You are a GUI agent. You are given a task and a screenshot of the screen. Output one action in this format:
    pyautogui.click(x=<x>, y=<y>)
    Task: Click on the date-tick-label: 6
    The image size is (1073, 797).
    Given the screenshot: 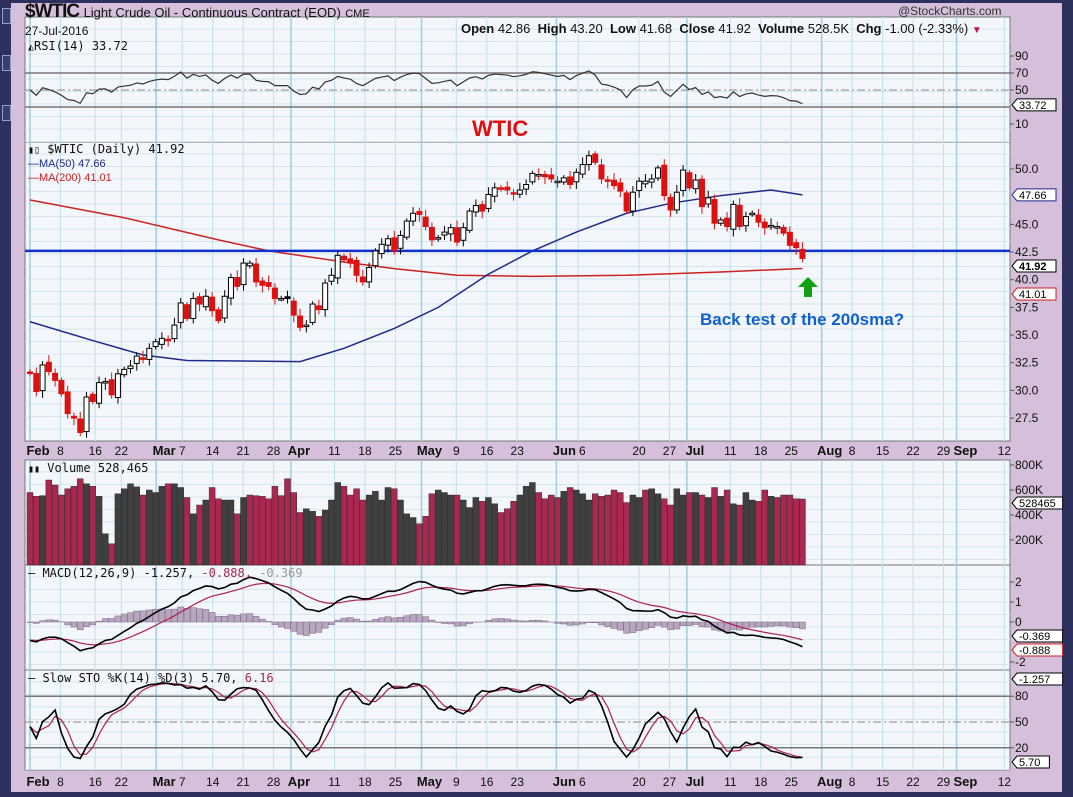 What is the action you would take?
    pyautogui.click(x=582, y=451)
    